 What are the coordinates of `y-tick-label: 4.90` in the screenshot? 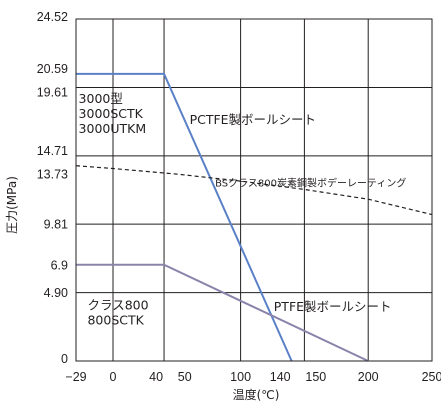 It's located at (56, 293).